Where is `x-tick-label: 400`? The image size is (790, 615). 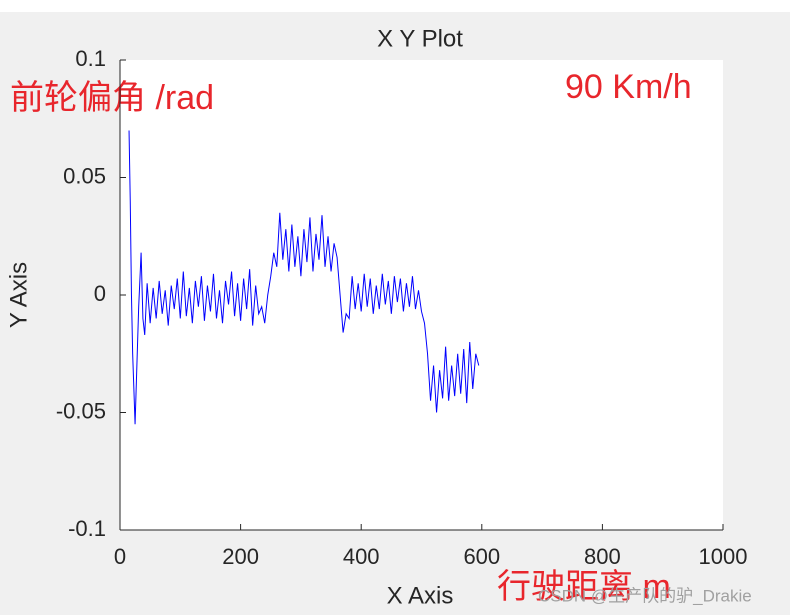
x-tick-label: 400 is located at coordinates (361, 556).